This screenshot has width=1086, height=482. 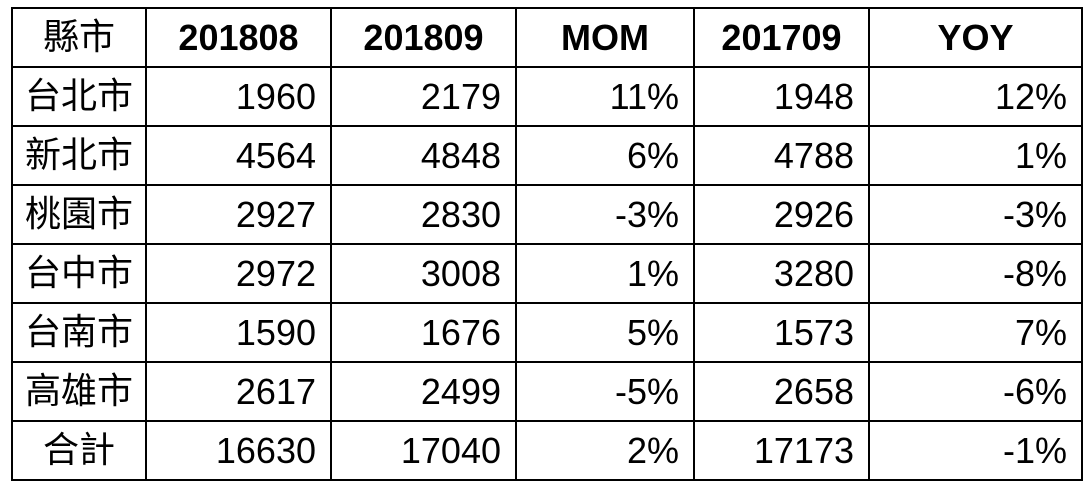 What do you see at coordinates (605, 332) in the screenshot?
I see `cell-mom: 5%` at bounding box center [605, 332].